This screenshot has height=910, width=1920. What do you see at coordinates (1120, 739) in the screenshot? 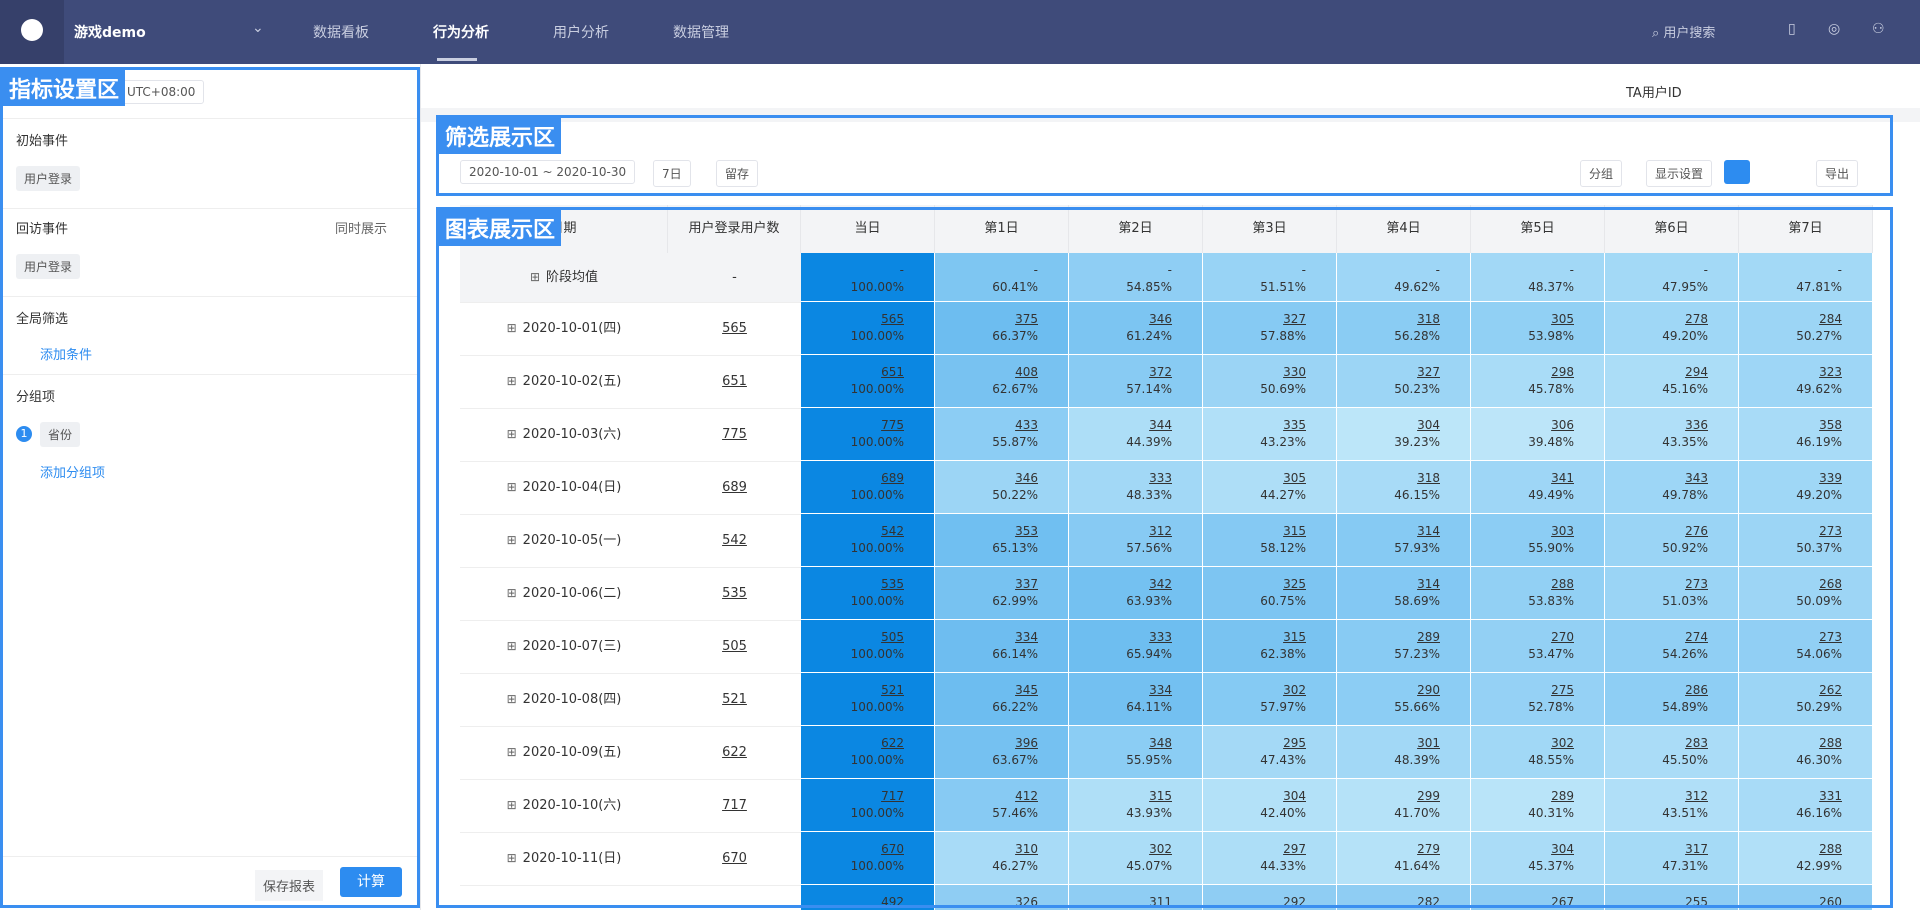
I see `retained-count: 348` at bounding box center [1120, 739].